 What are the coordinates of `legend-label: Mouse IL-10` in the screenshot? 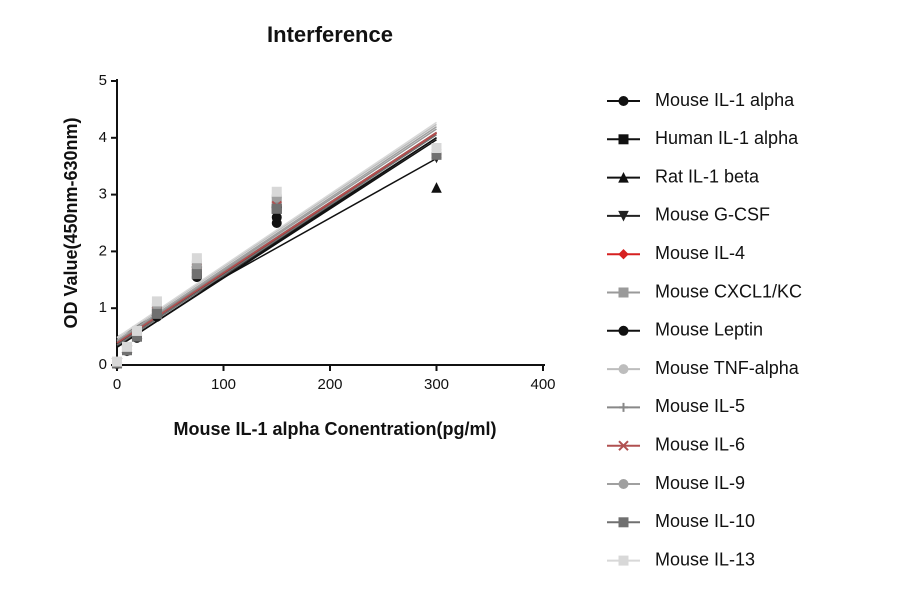 It's located at (705, 521).